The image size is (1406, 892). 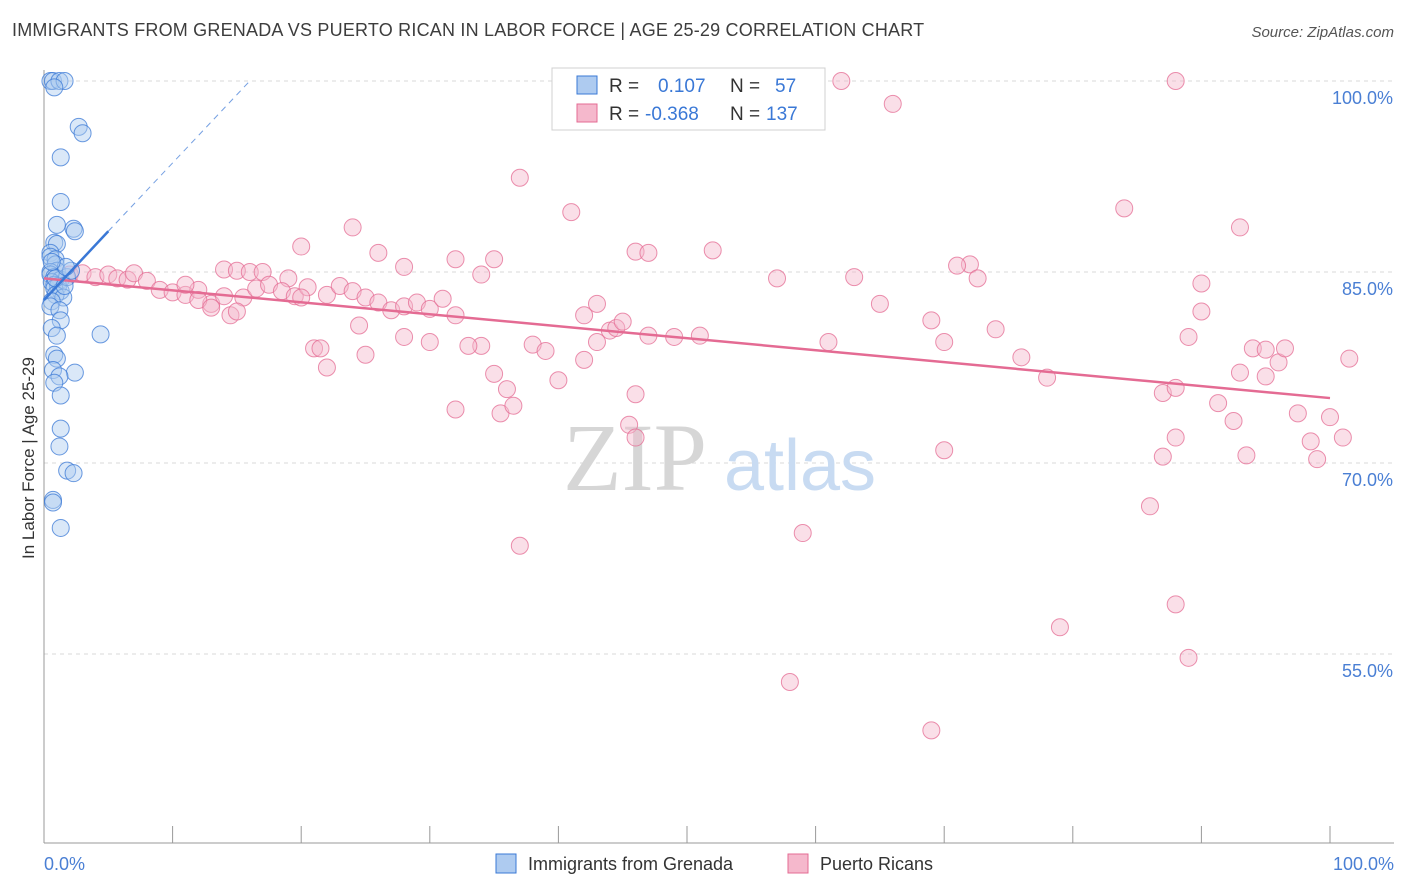 What do you see at coordinates (798, 863) in the screenshot?
I see `legend-item-puerto-ricans-swatch` at bounding box center [798, 863].